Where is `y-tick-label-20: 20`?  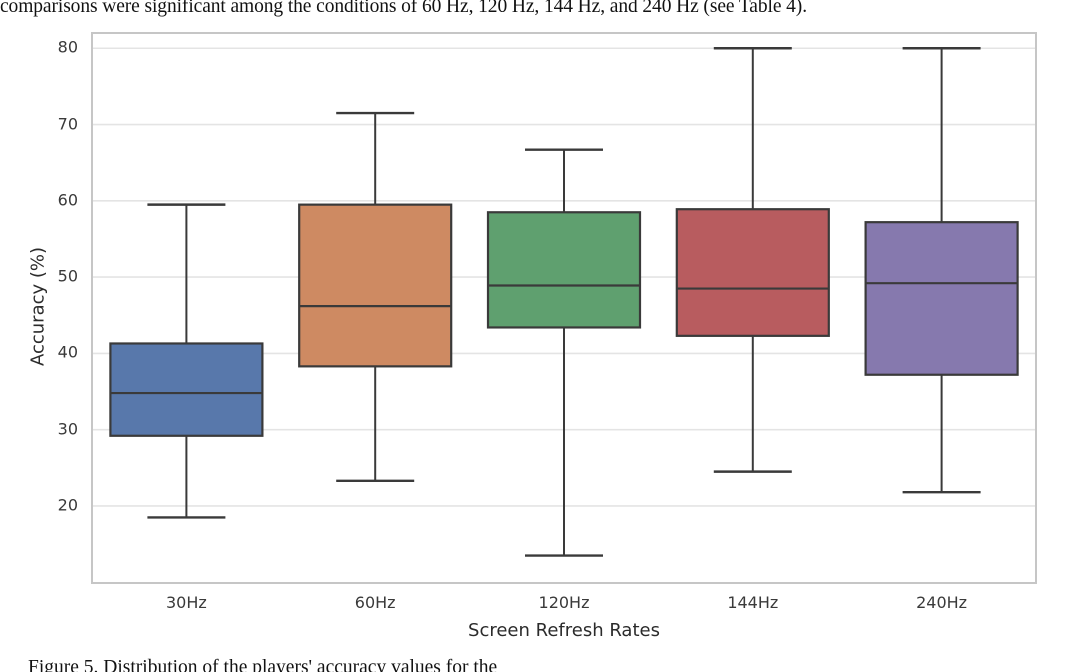
y-tick-label-20: 20 is located at coordinates (67, 505).